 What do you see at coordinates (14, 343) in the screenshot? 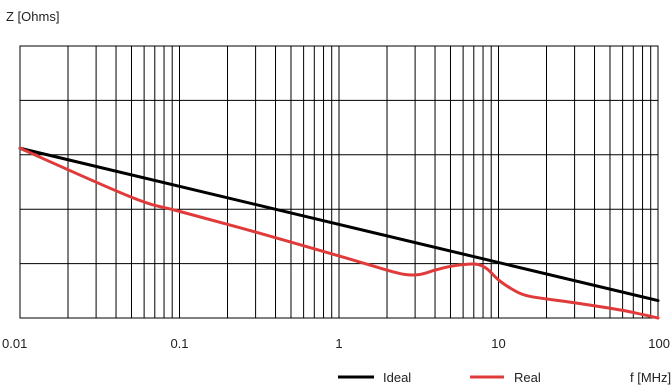
I see `x-tick-label: 0.01` at bounding box center [14, 343].